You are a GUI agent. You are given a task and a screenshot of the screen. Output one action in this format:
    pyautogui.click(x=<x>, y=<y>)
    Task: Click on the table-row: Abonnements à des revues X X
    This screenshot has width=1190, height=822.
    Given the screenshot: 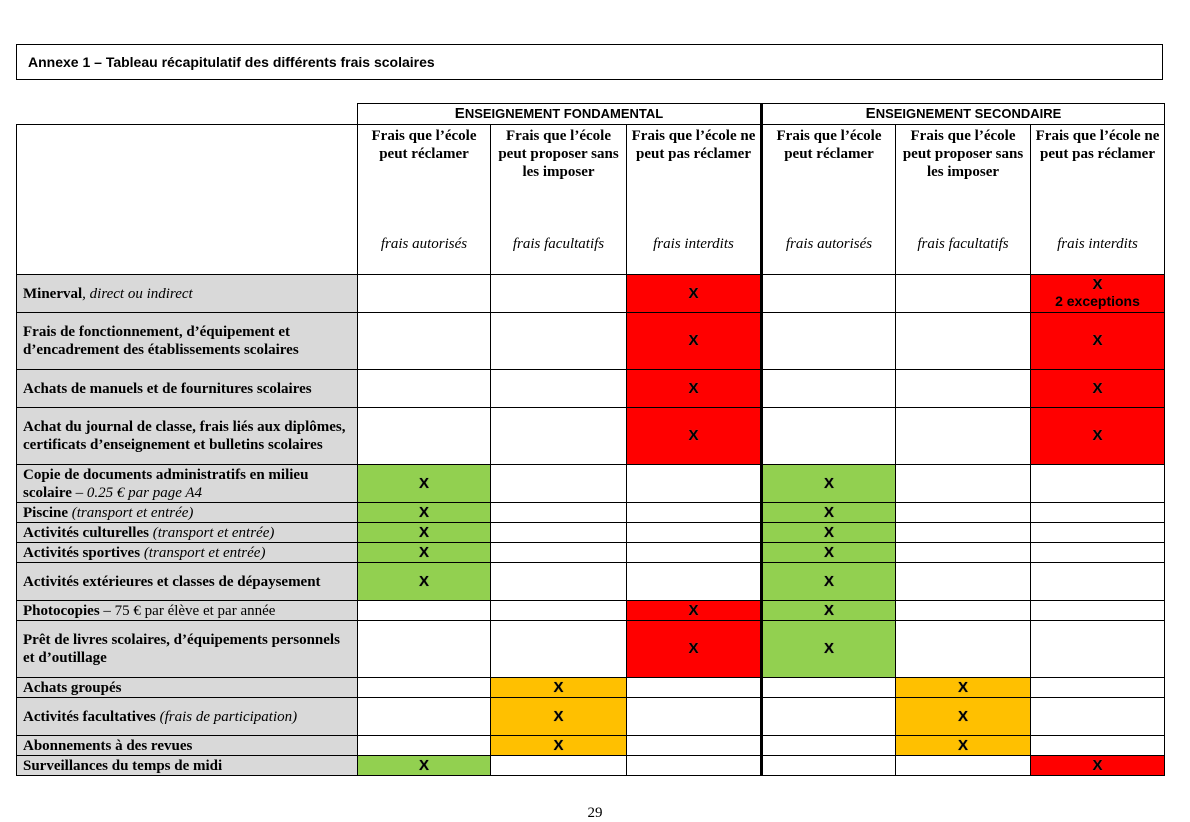 What is the action you would take?
    pyautogui.click(x=590, y=745)
    